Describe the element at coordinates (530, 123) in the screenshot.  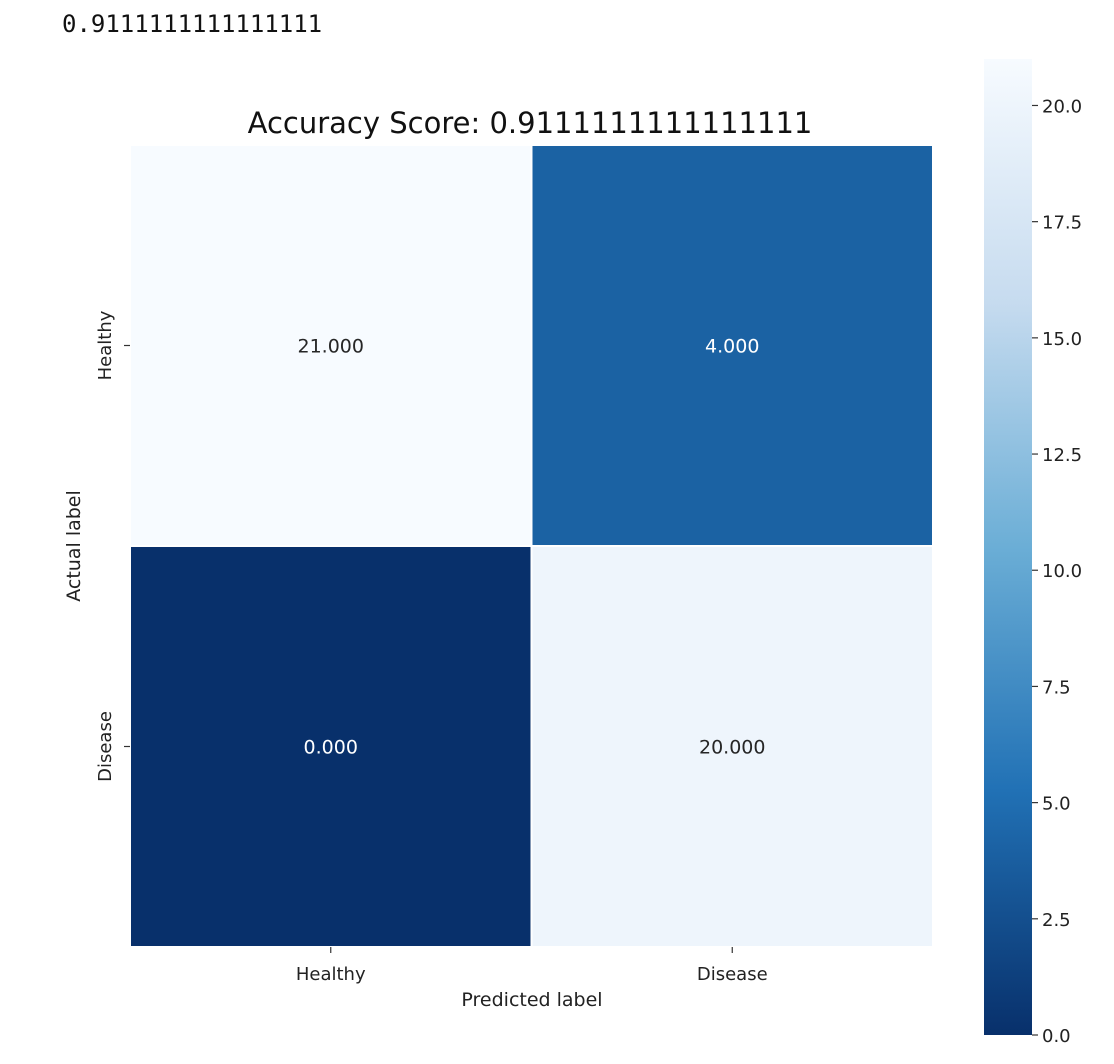
I see `chart-title: Accuracy Score: 0.9111111111111111` at that location.